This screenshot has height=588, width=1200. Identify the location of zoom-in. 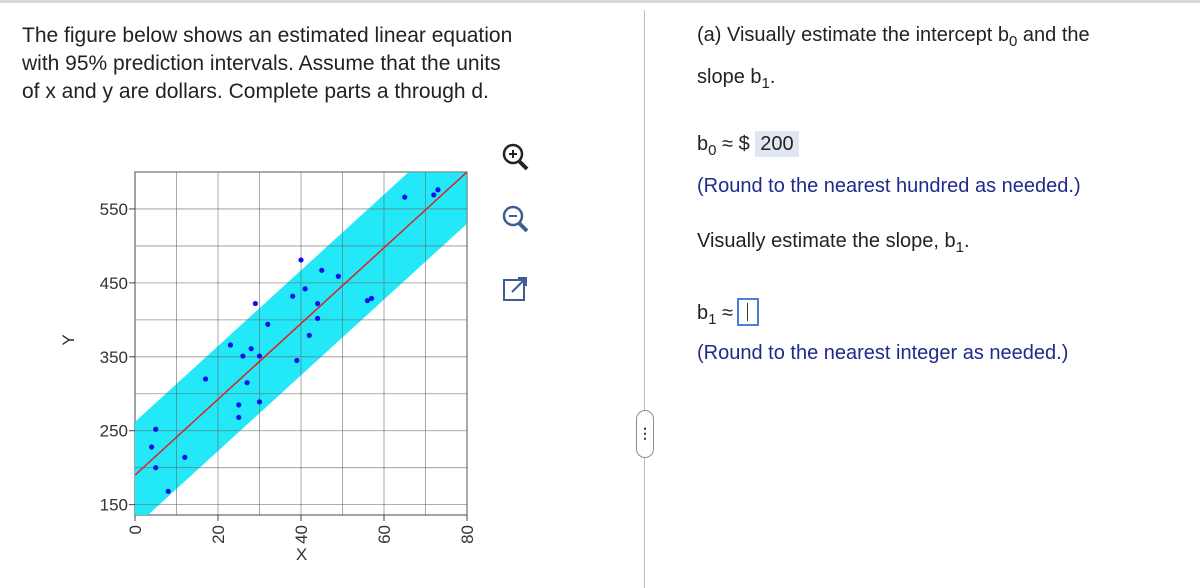
(515, 157).